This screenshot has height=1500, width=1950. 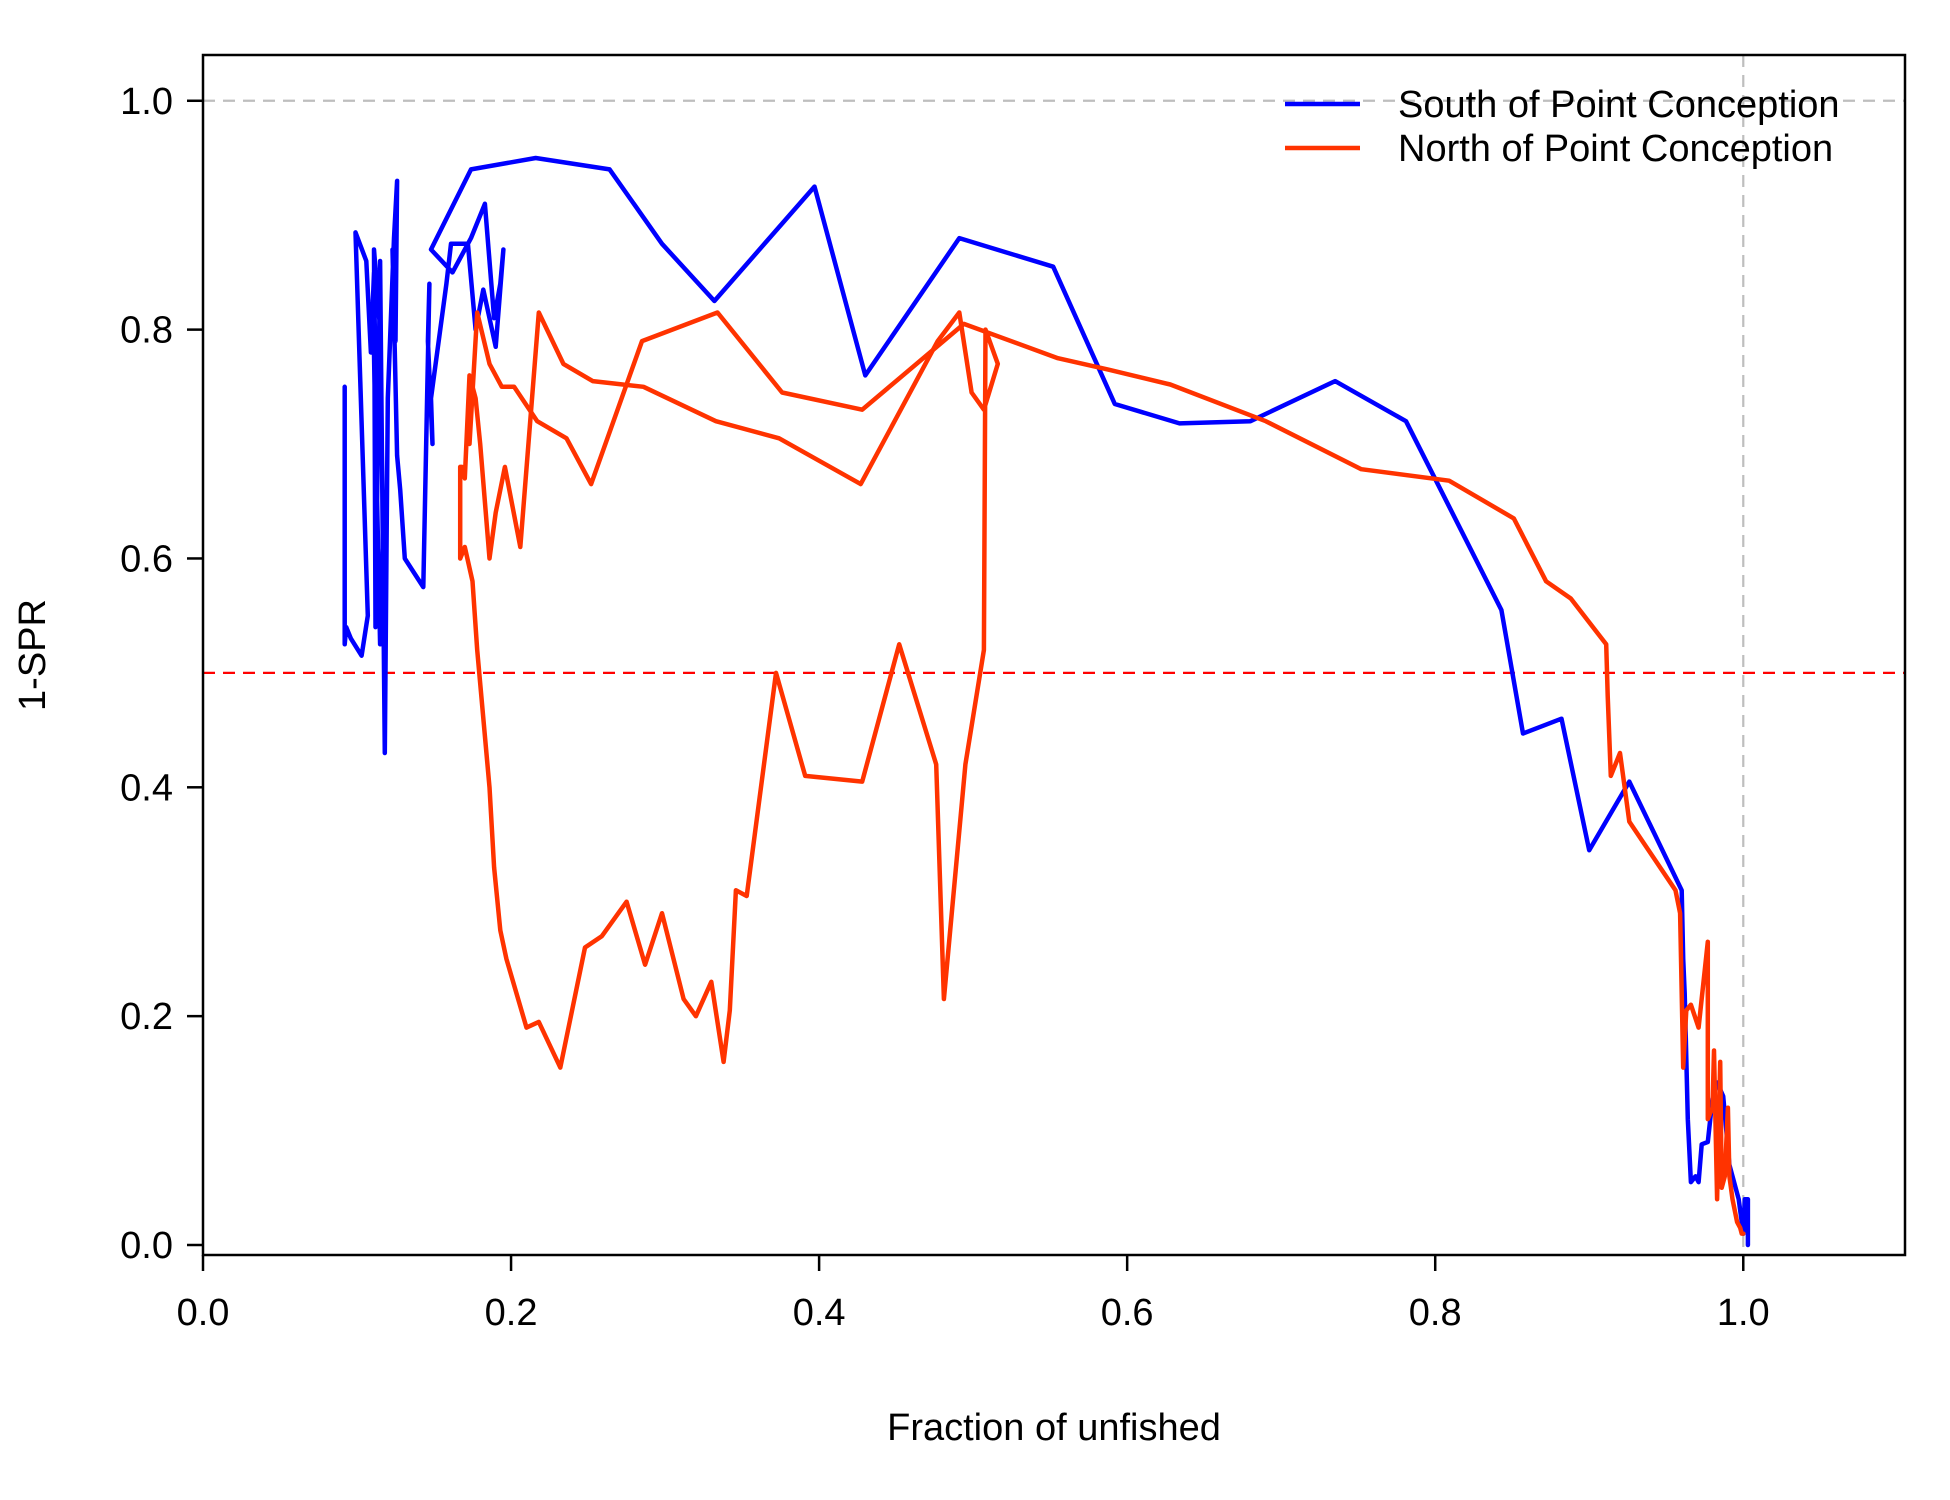 What do you see at coordinates (146, 102) in the screenshot?
I see `y-tick-label: 1.0` at bounding box center [146, 102].